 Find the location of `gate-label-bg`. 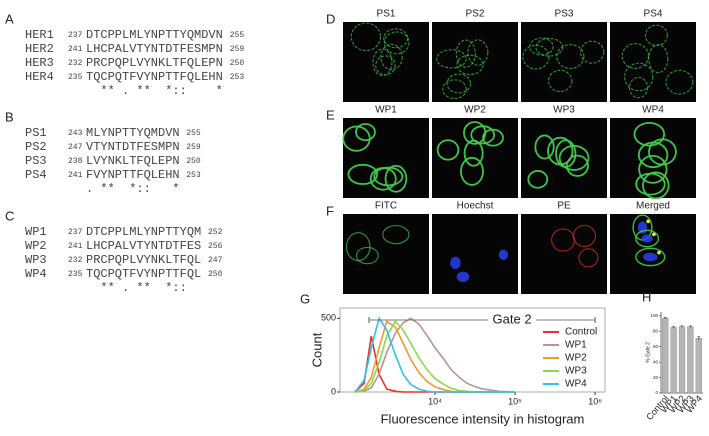

gate-label-bg is located at coordinates (512, 320).